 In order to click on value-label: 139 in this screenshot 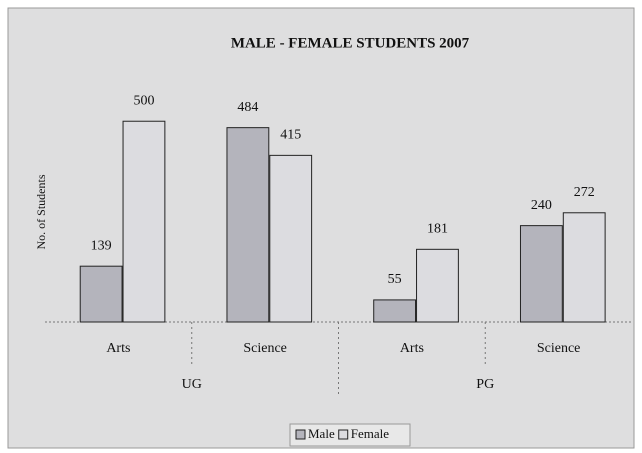, I will do `click(101, 245)`.